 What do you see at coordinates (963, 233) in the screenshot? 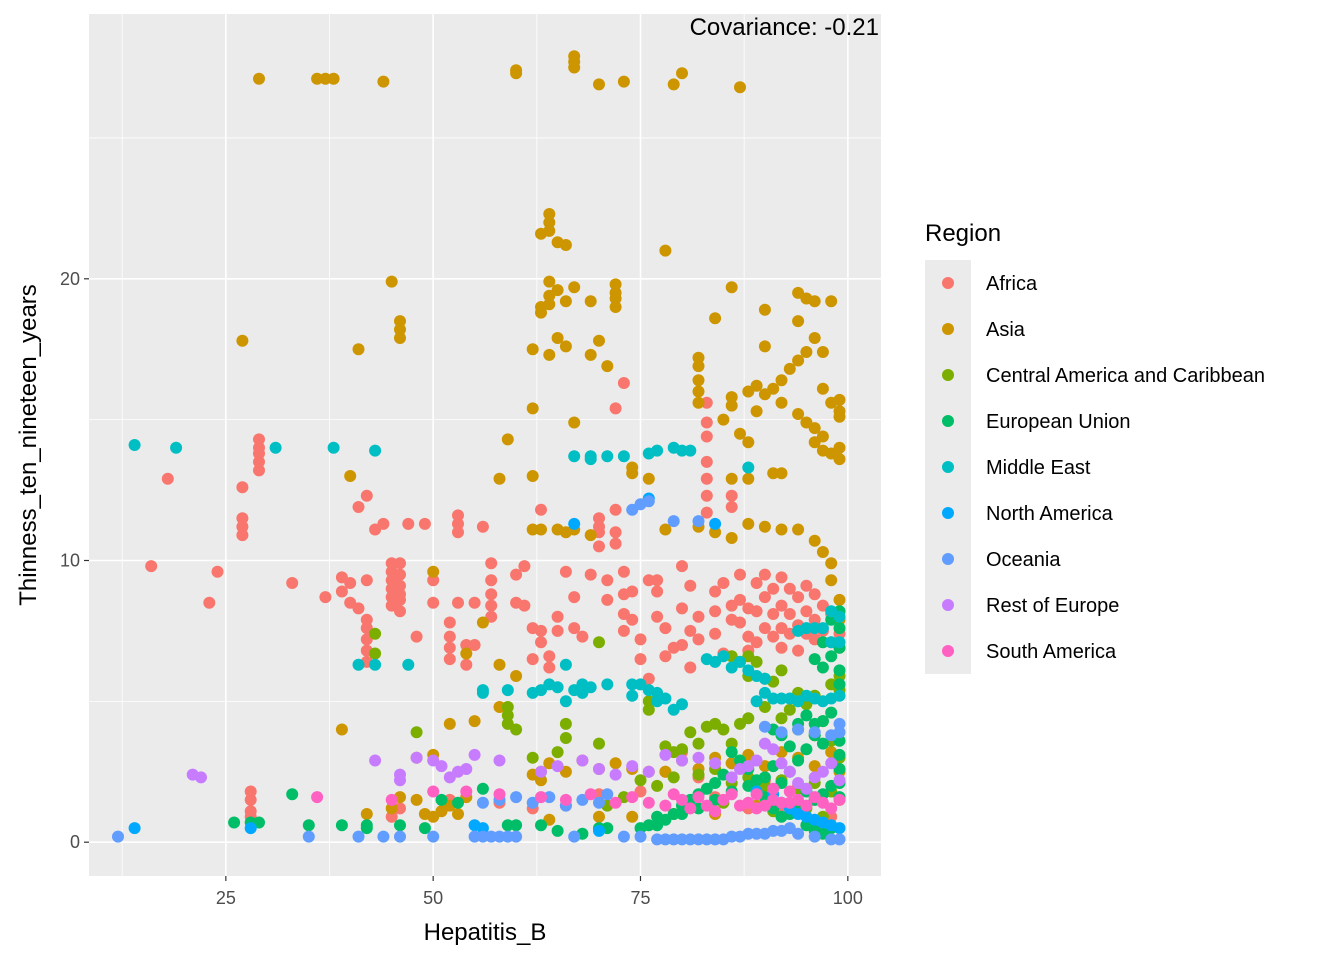
I see `legend-title: Region` at bounding box center [963, 233].